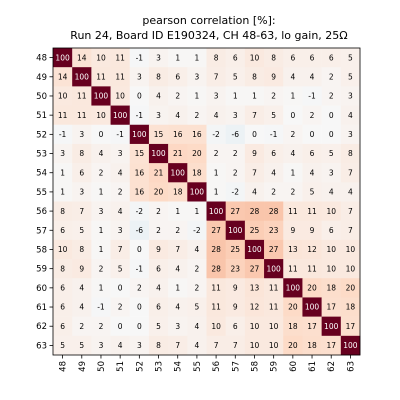  I want to click on cell-value-label: 25, so click(255, 230).